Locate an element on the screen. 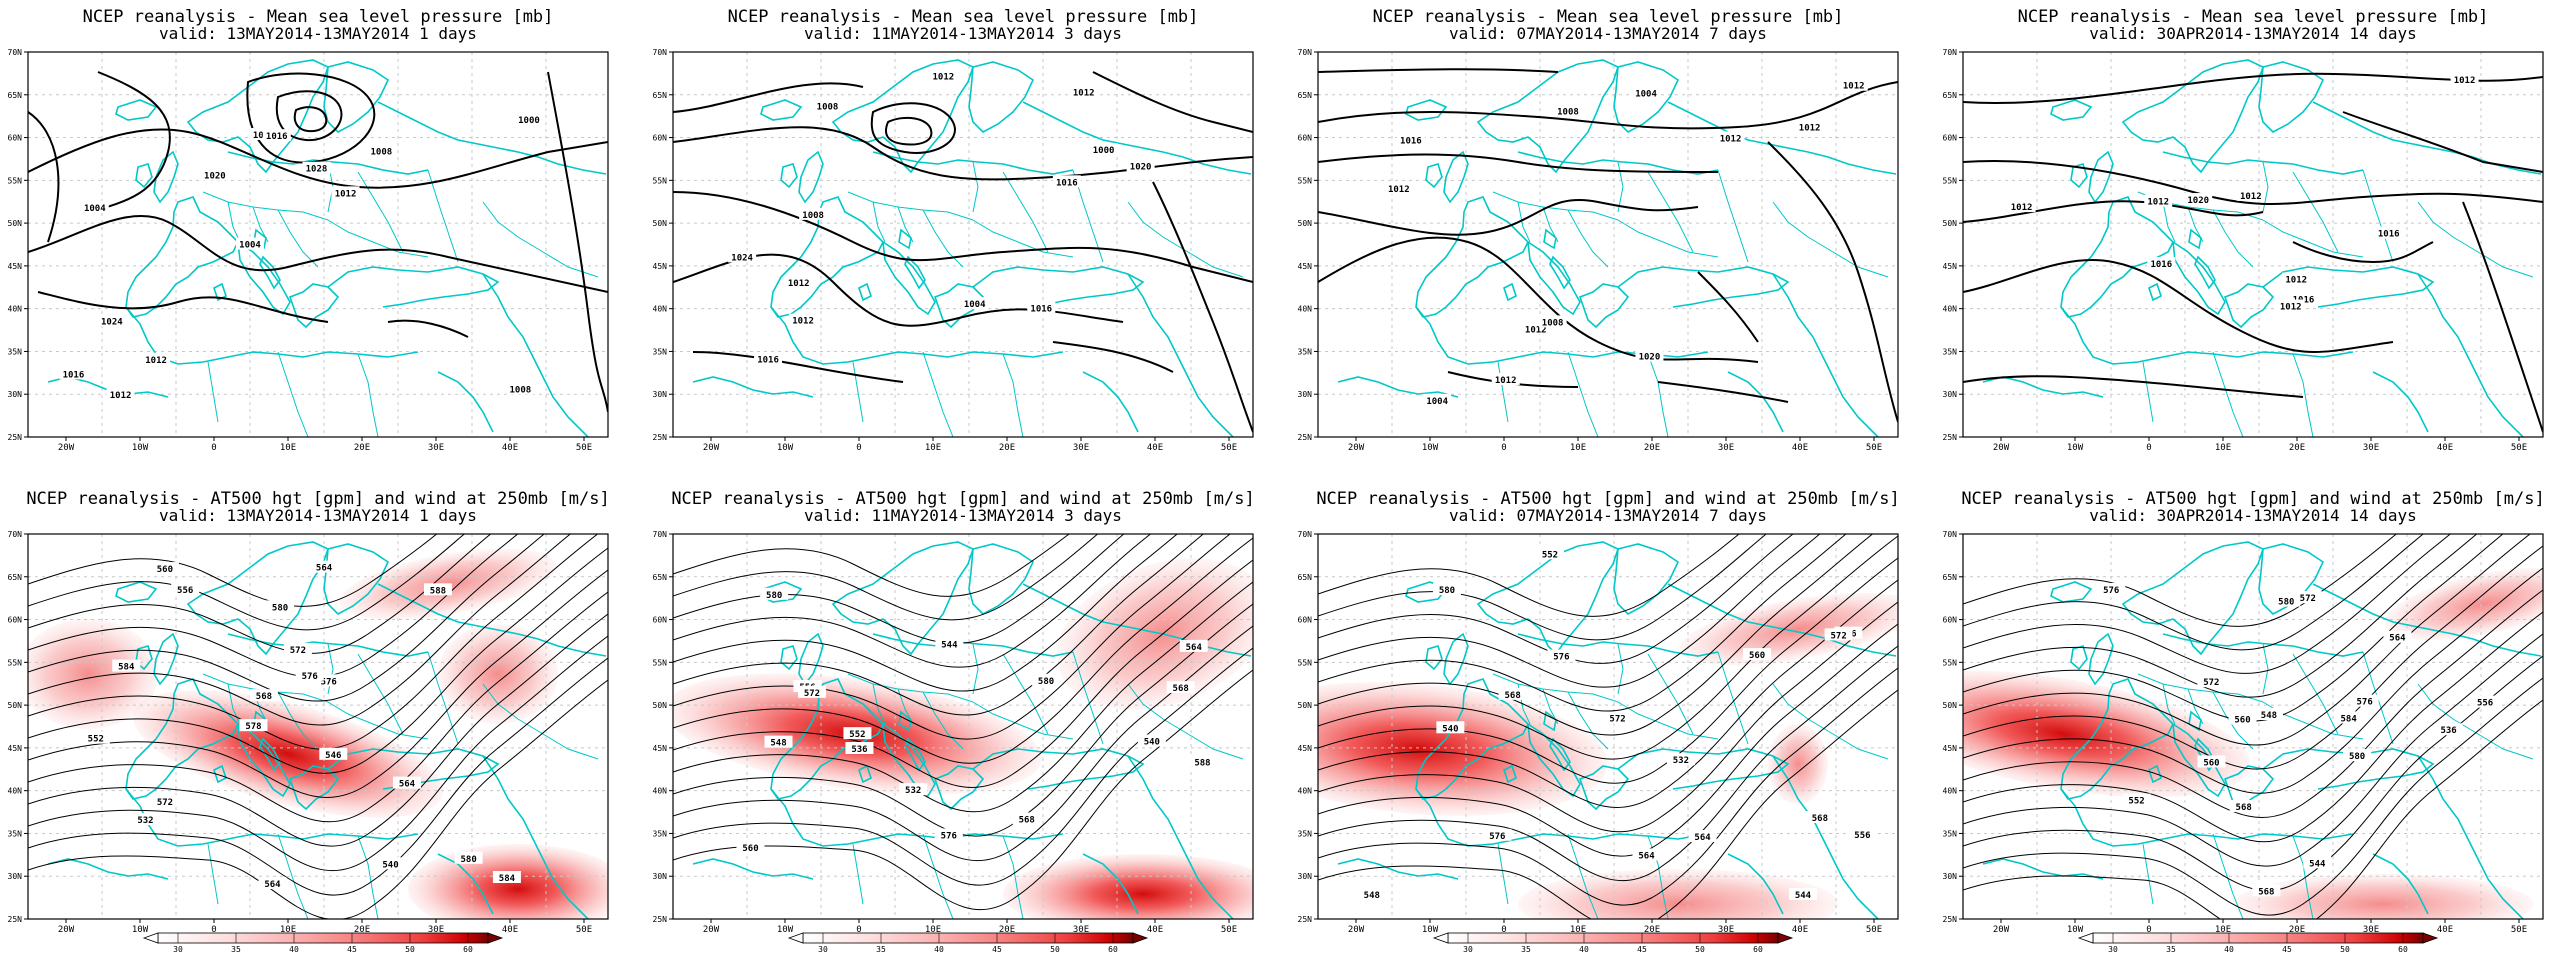 The height and width of the screenshot is (960, 2560). contour-label: 556 is located at coordinates (1862, 836).